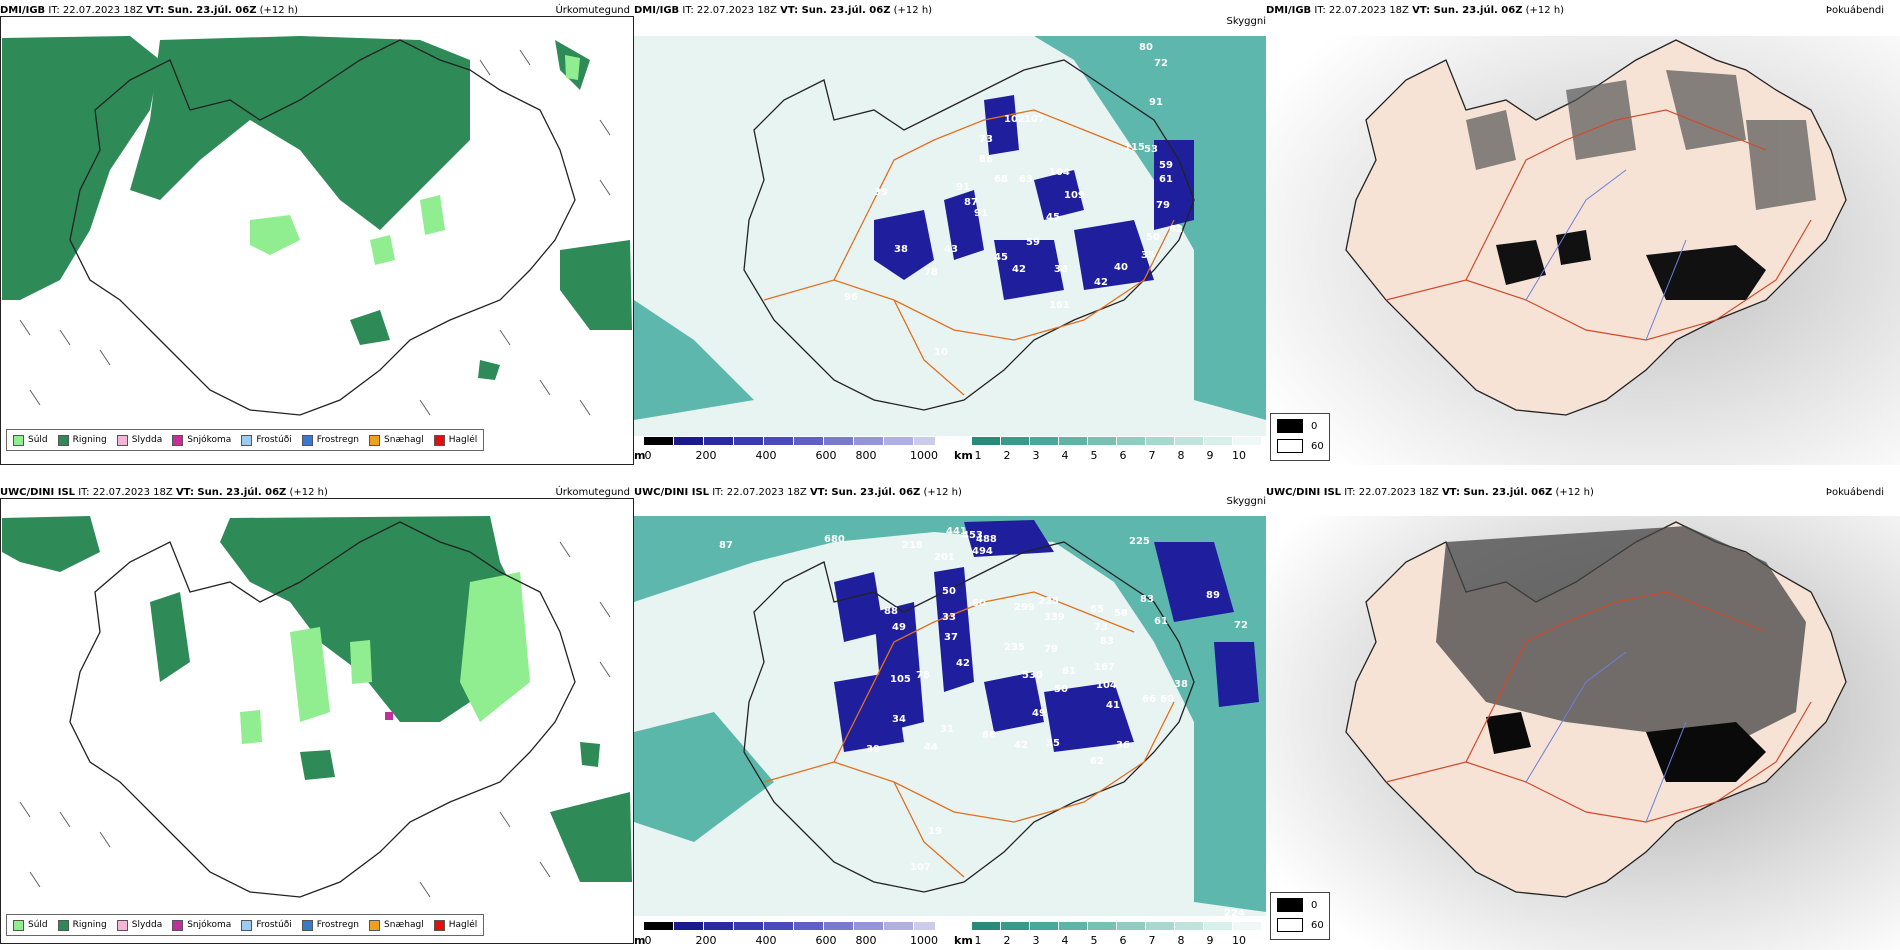 The image size is (1900, 950). What do you see at coordinates (1314, 426) in the screenshot?
I see `fog-legend-low: 0` at bounding box center [1314, 426].